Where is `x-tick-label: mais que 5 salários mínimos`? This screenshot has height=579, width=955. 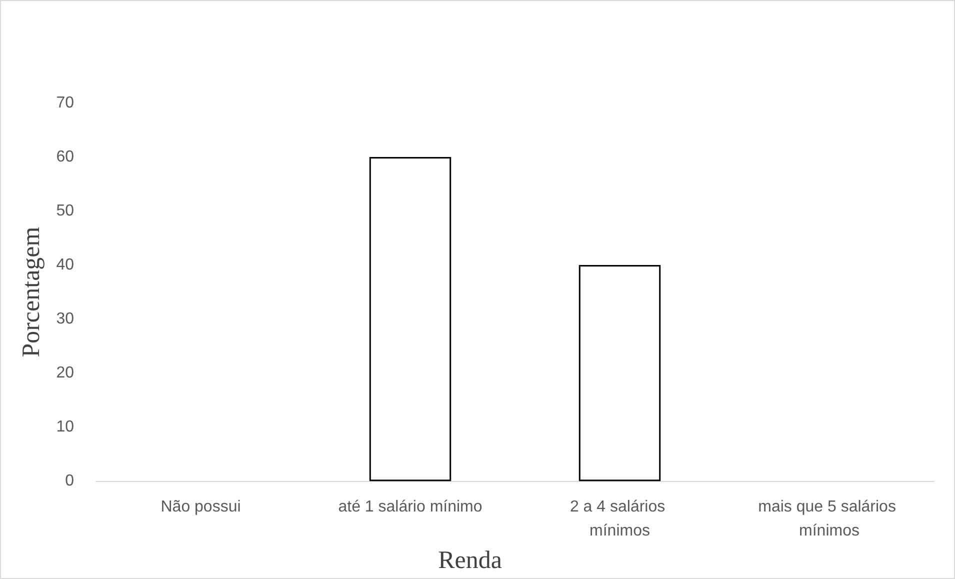
x-tick-label: mais que 5 salários mínimos is located at coordinates (829, 519).